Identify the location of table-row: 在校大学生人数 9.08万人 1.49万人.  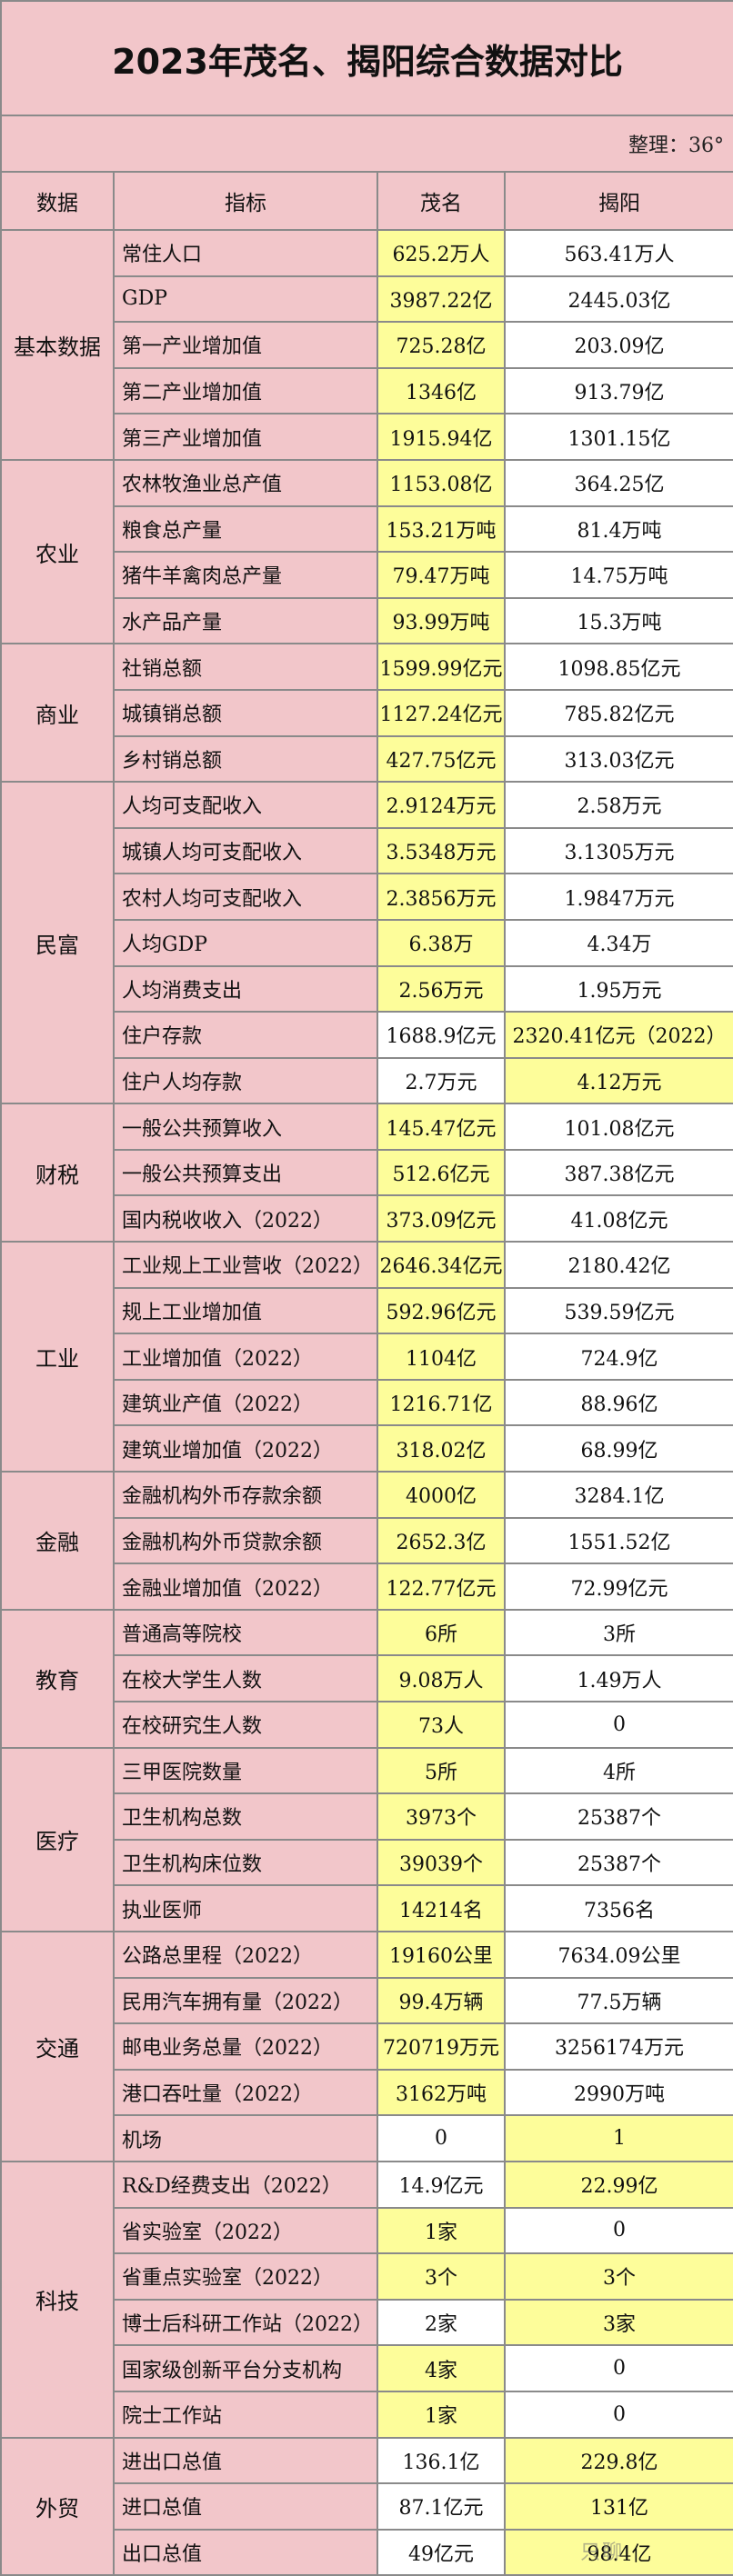
(367, 1678).